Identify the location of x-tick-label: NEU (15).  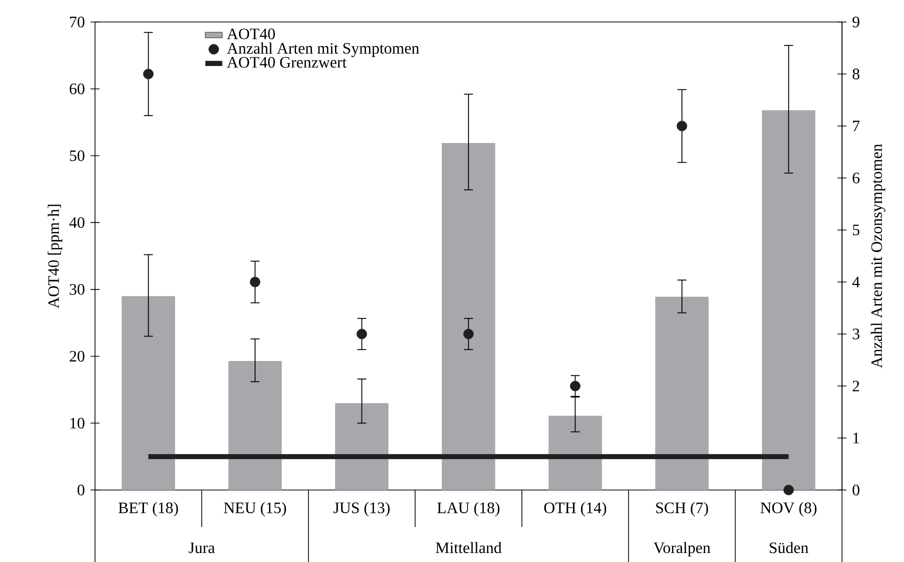
(255, 509).